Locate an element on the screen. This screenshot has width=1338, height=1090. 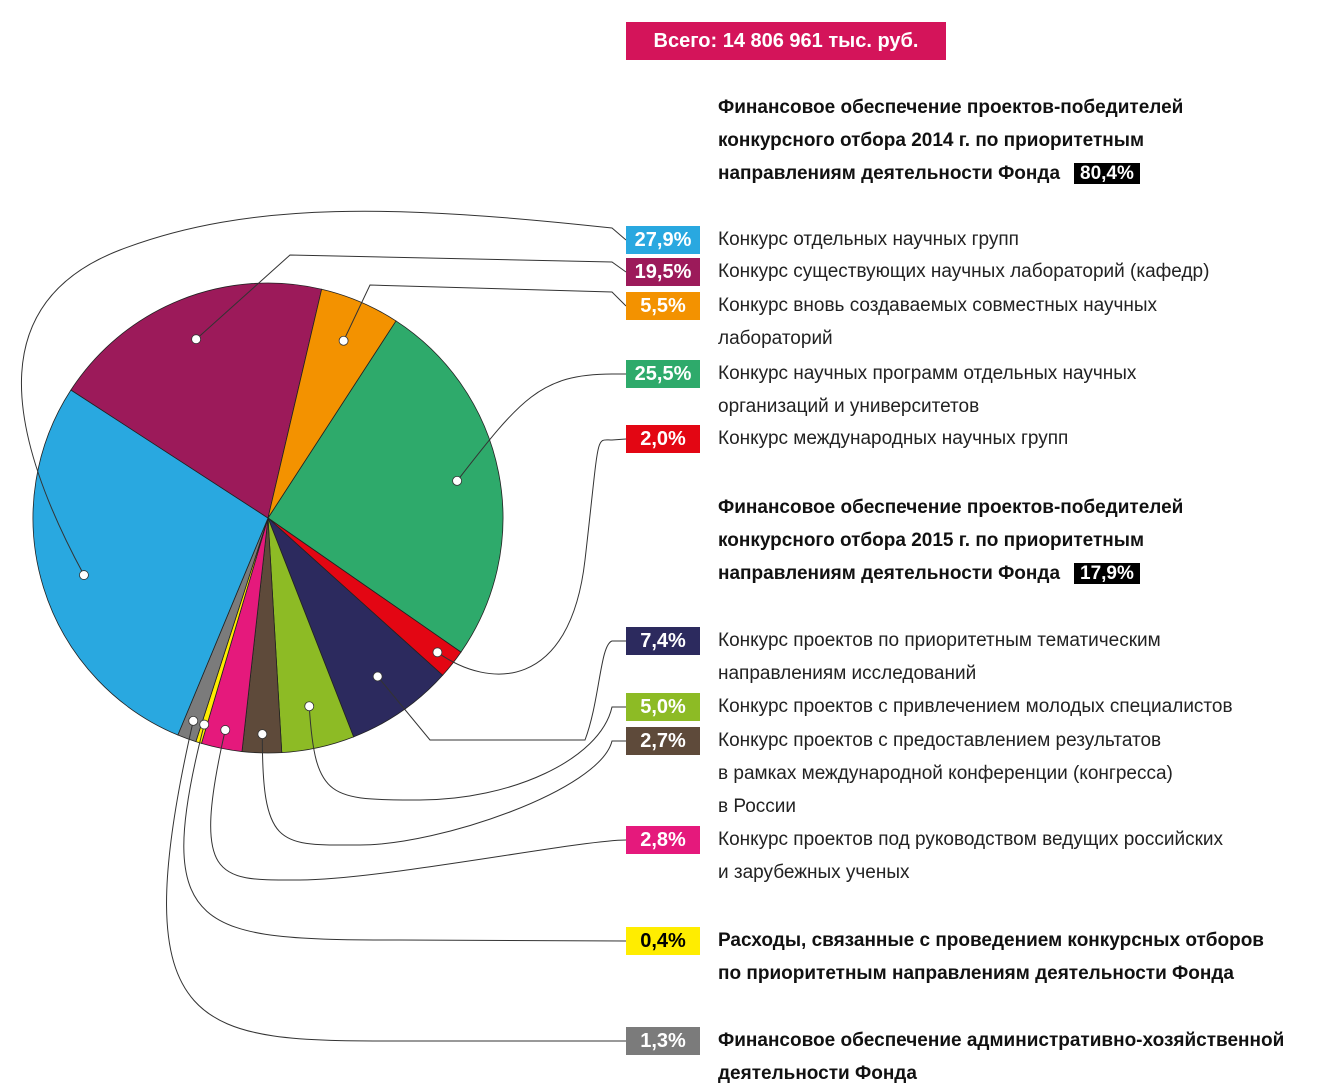
legend-label: Конкурс международных научных групп is located at coordinates (893, 438).